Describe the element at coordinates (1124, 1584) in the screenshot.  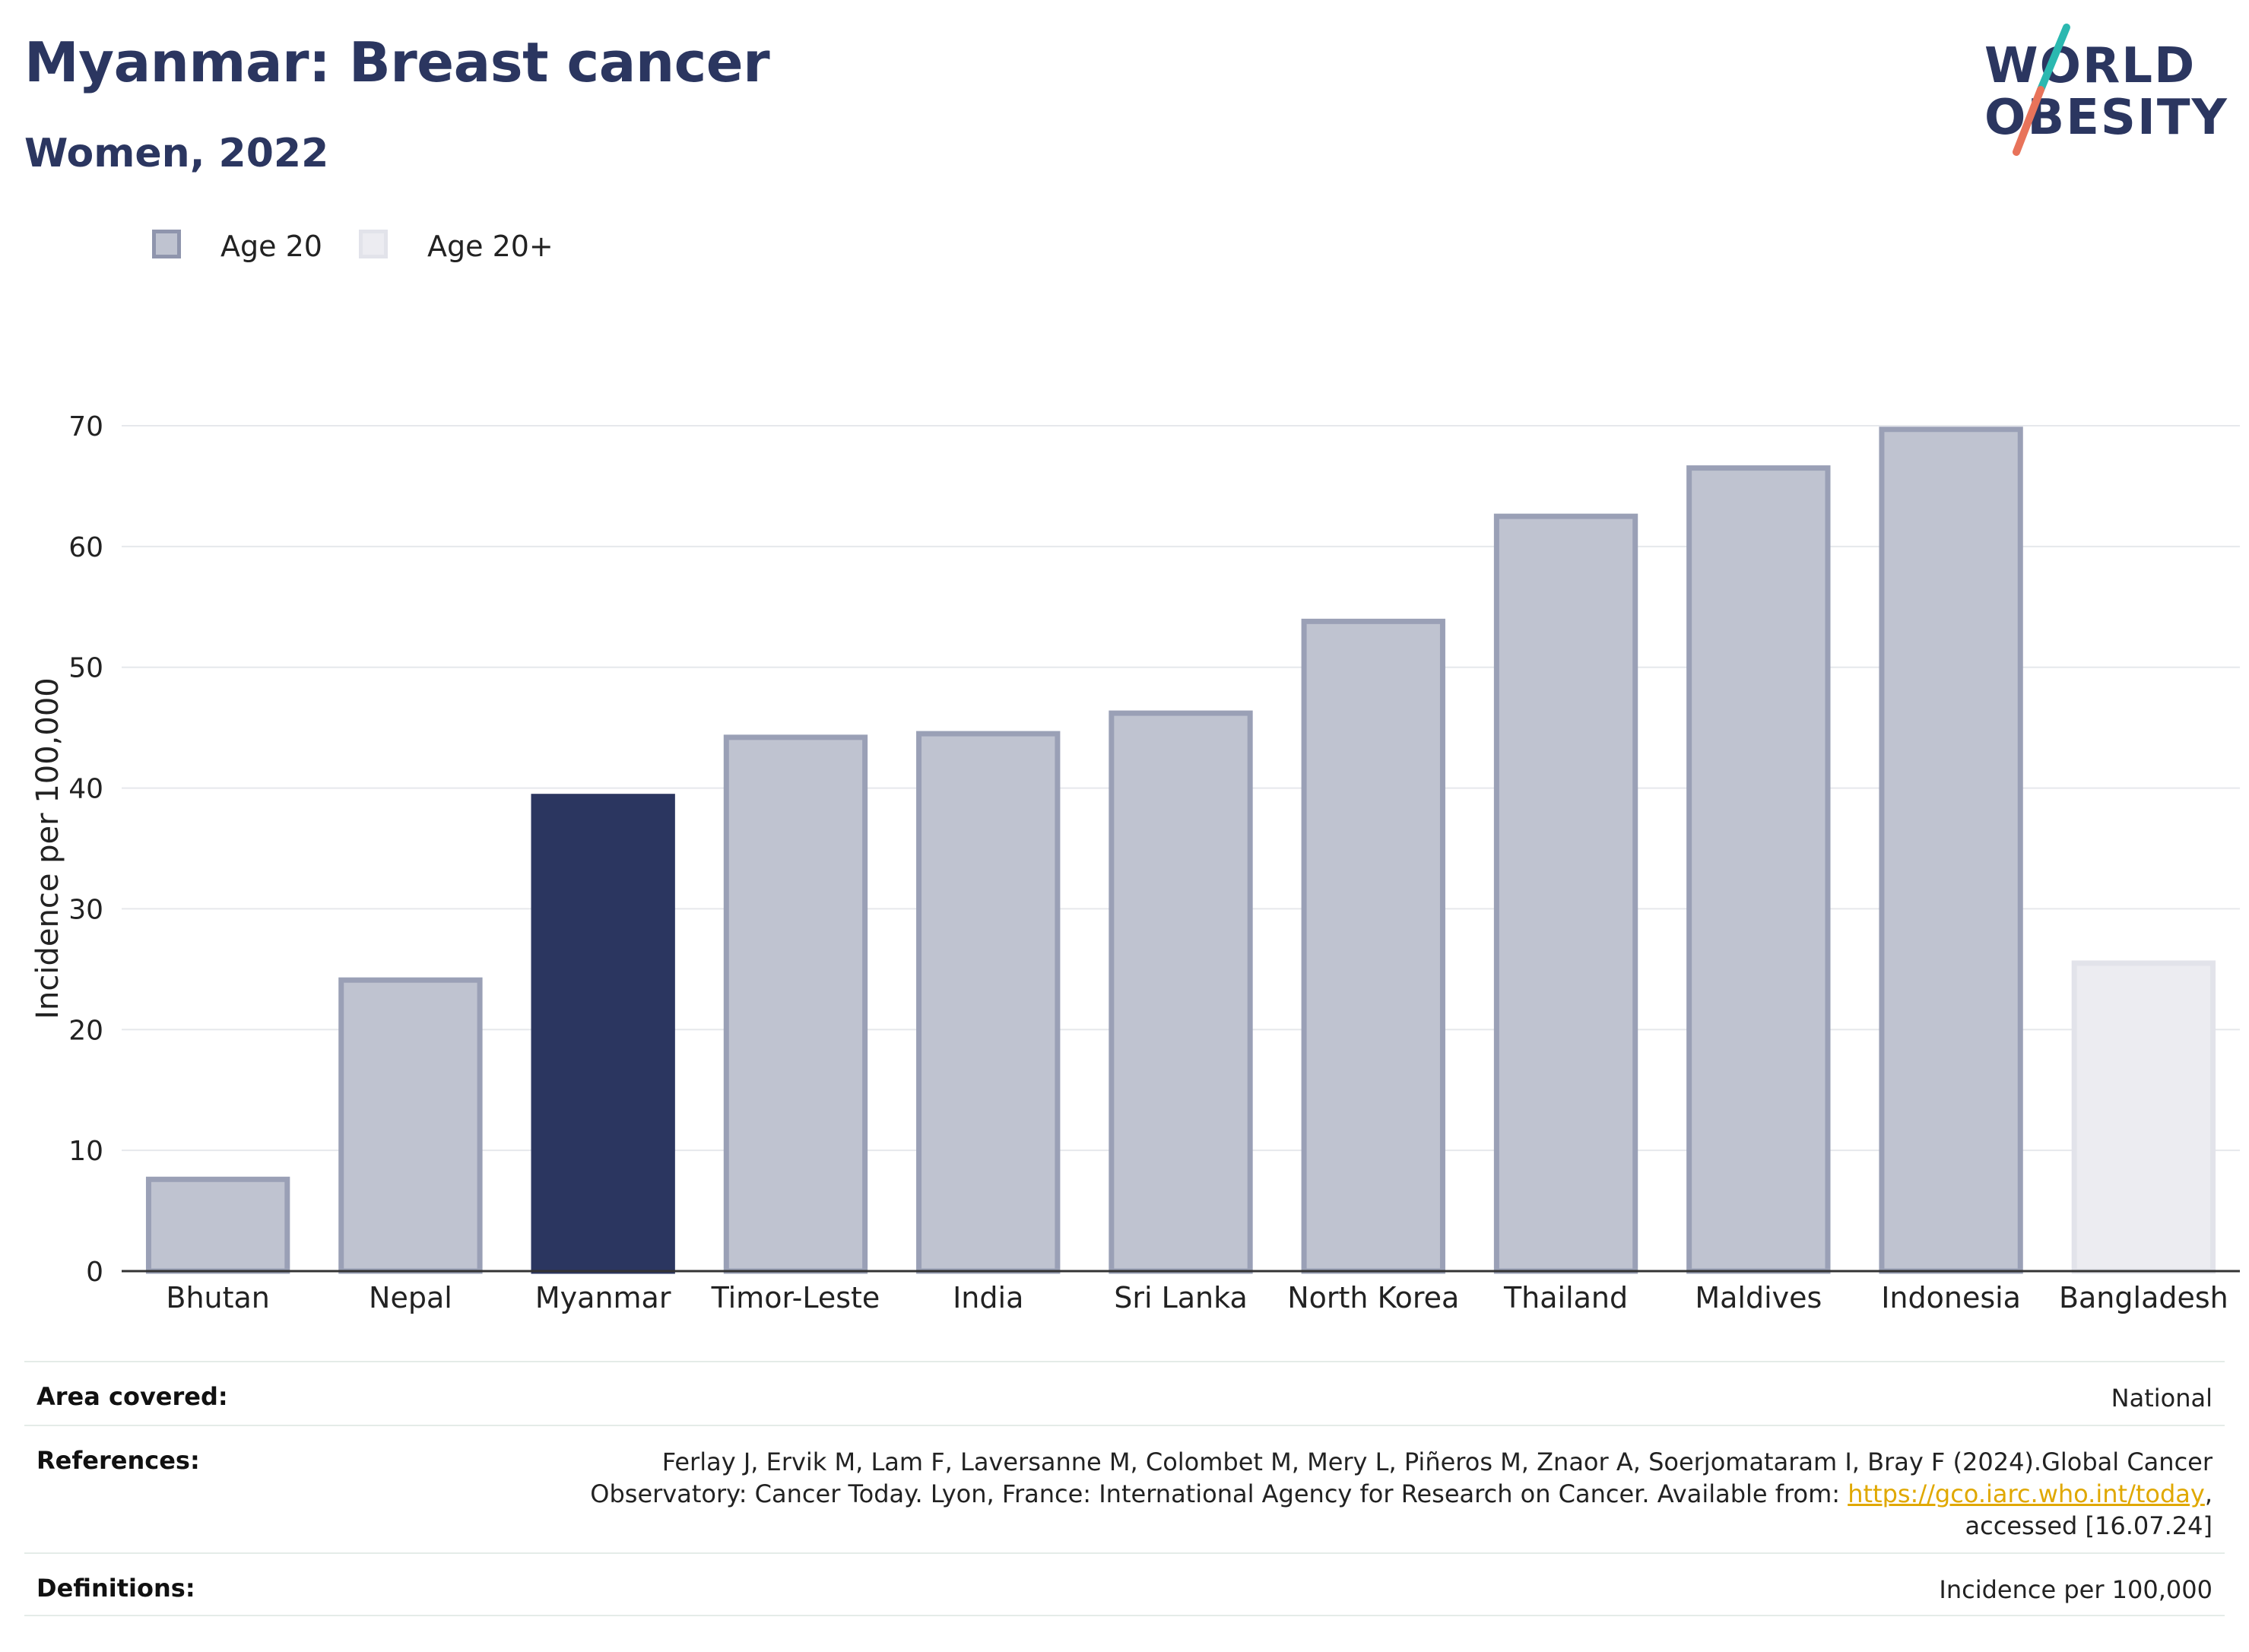
I see `metadata-row-definitions: Definitions: Incidence per 100,000` at that location.